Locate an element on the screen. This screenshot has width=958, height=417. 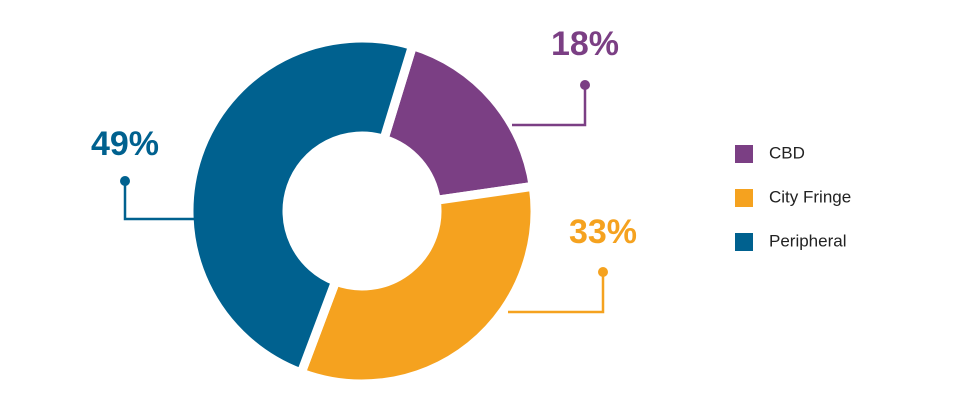
value-label: 18% is located at coordinates (585, 44).